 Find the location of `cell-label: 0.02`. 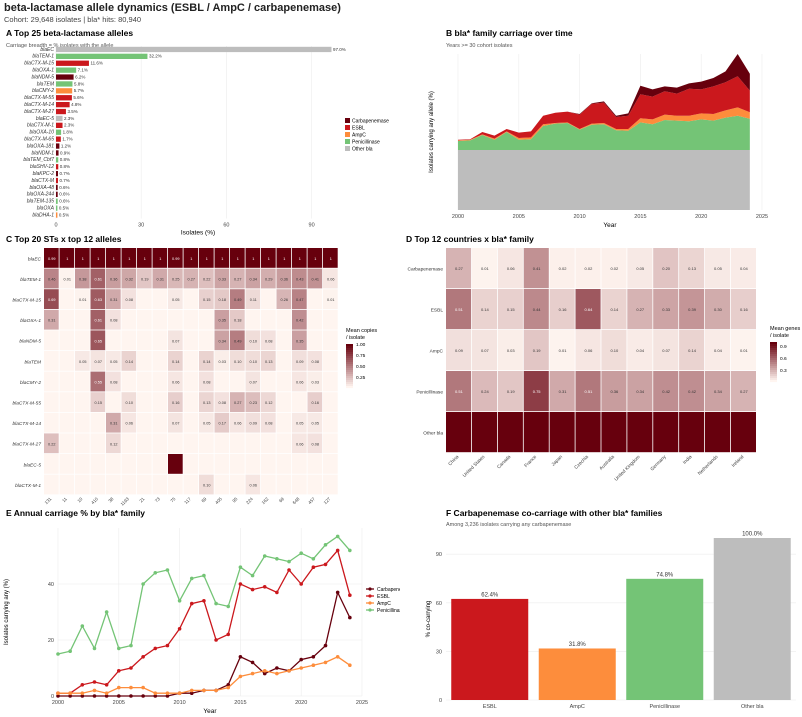

cell-label: 0.02 is located at coordinates (589, 268).